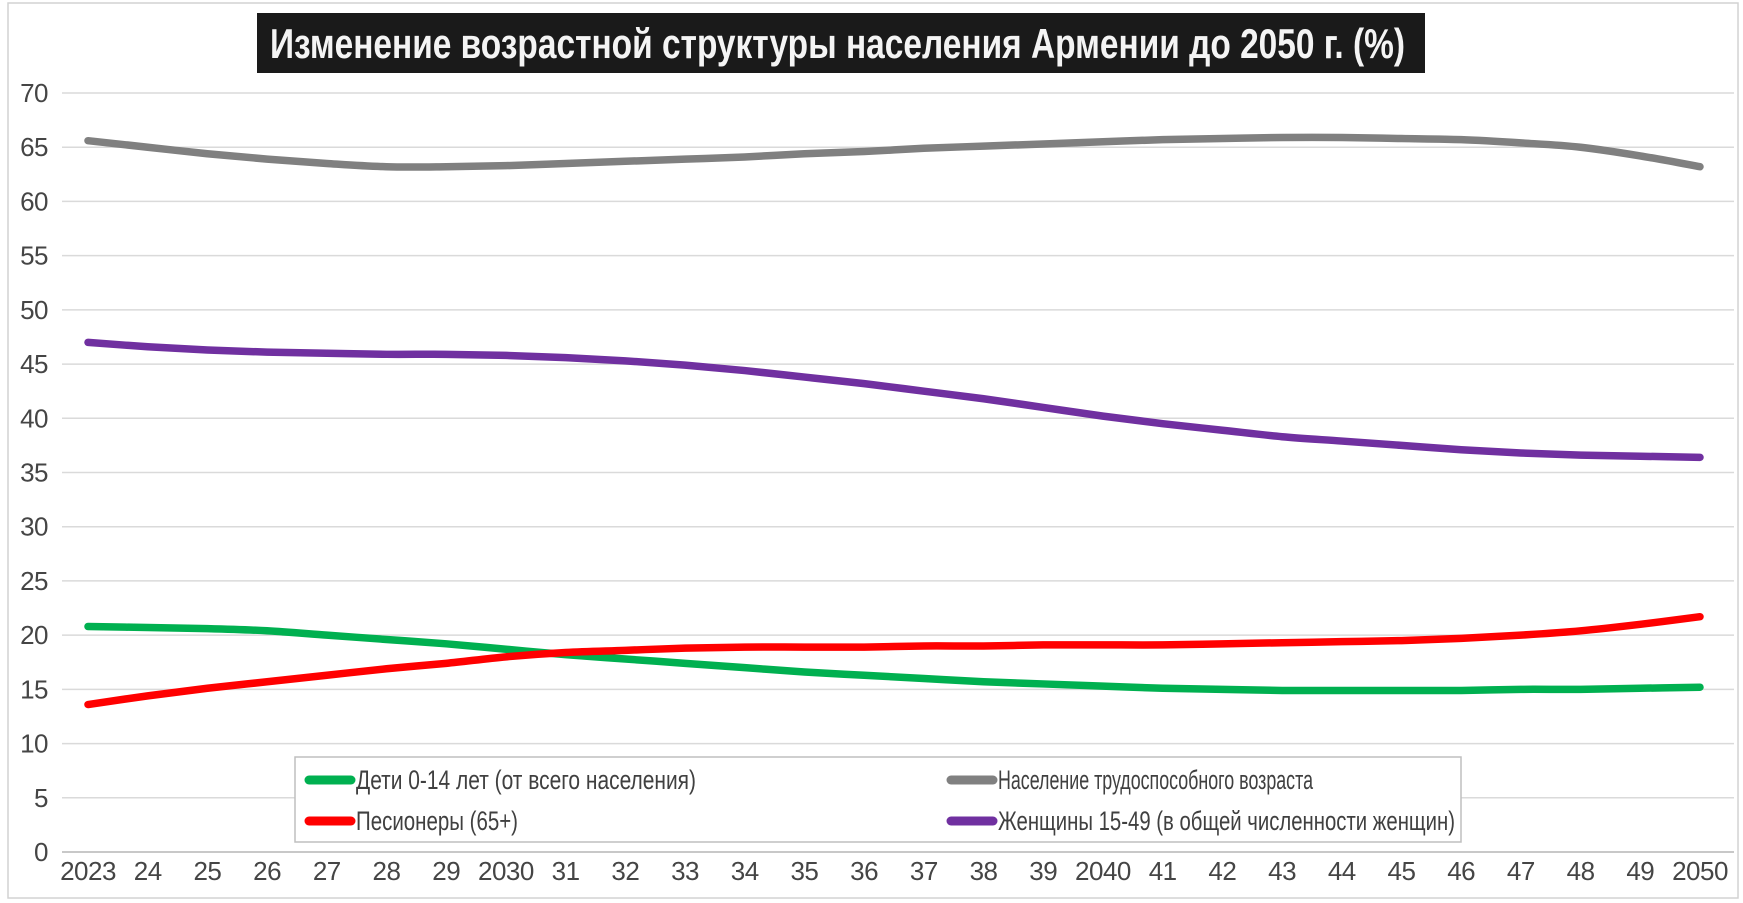 This screenshot has width=1743, height=903. What do you see at coordinates (34, 635) in the screenshot?
I see `y-axis-label: 20` at bounding box center [34, 635].